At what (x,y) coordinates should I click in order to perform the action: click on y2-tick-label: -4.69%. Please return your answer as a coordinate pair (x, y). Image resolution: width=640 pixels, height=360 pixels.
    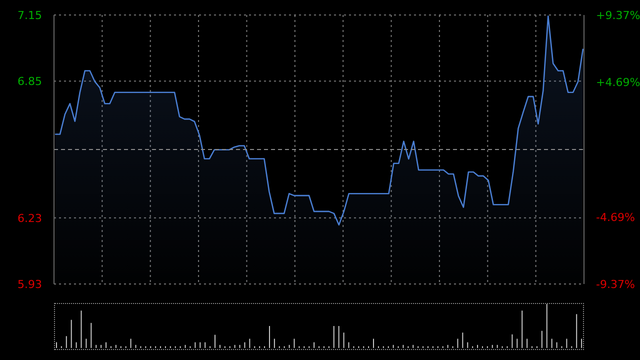
    Looking at the image, I should click on (615, 217).